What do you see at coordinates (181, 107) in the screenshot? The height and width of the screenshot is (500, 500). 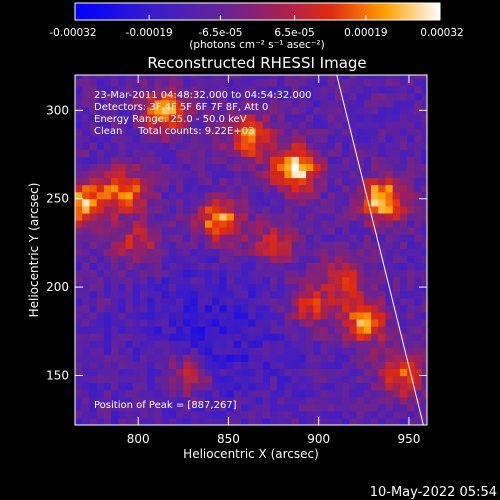 I see `annotation-detectors: Detectors: 3F 4F 5F 6F 7F 8F, Att 0` at bounding box center [181, 107].